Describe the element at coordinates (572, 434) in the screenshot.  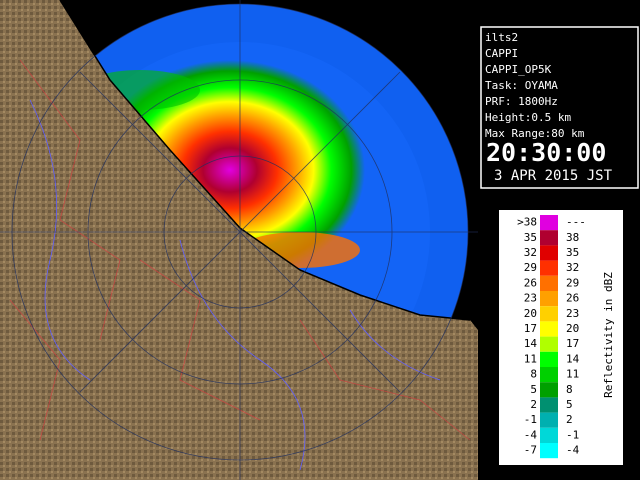
I see `legend-high: -1` at that location.